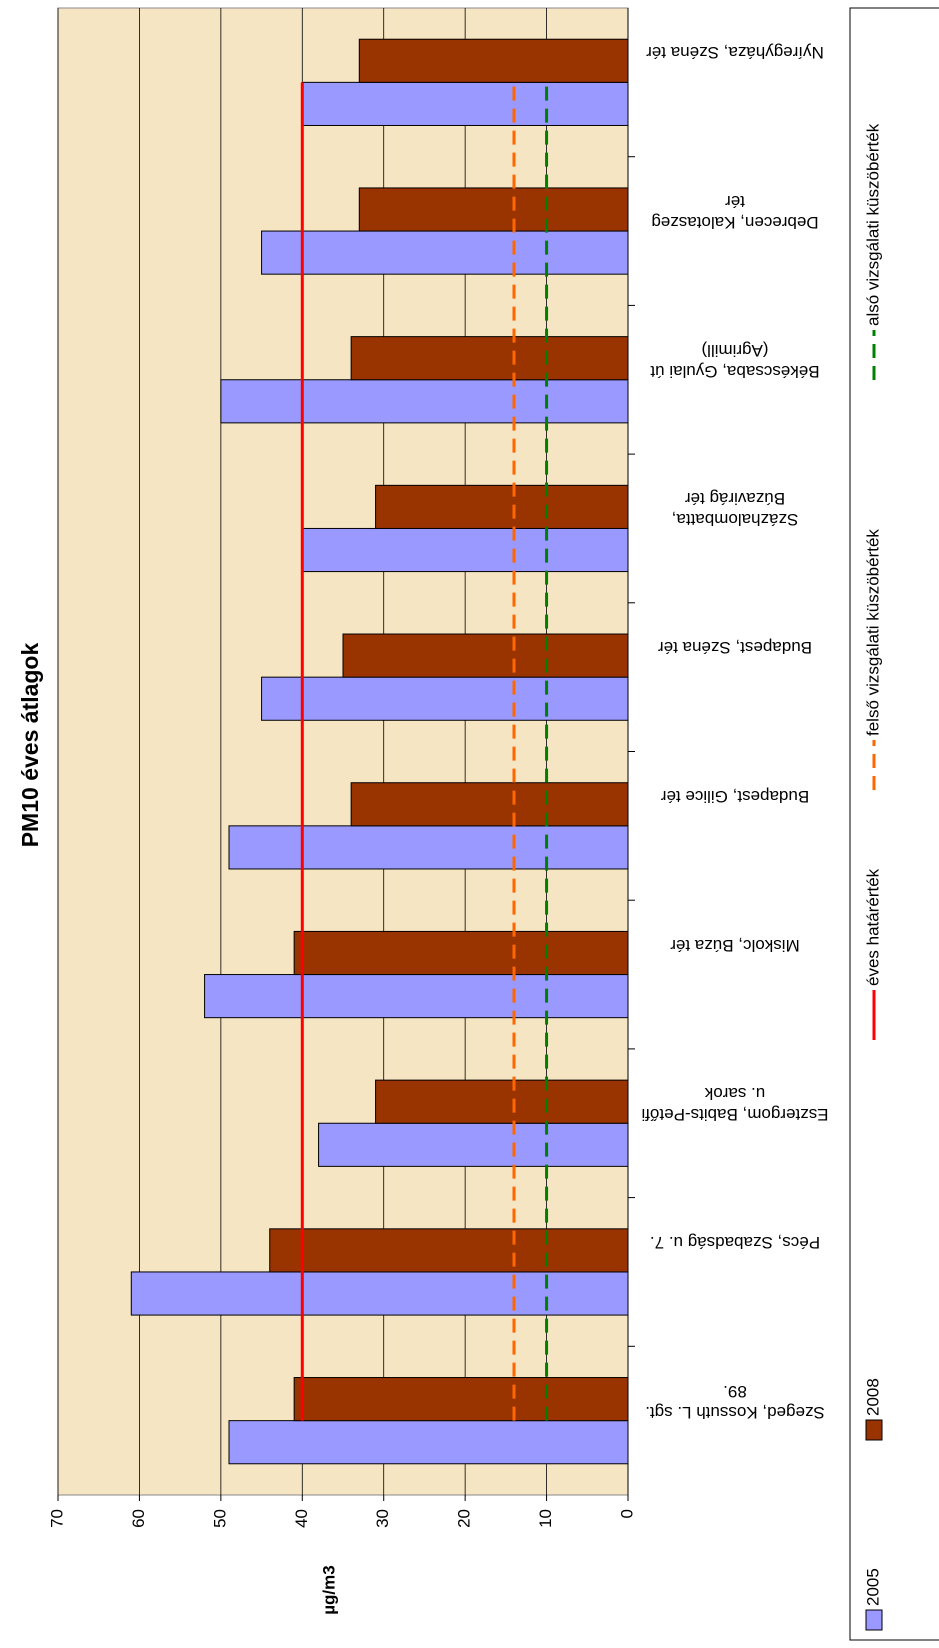 This screenshot has width=939, height=1648. I want to click on y-tick-label: 40, so click(301, 1518).